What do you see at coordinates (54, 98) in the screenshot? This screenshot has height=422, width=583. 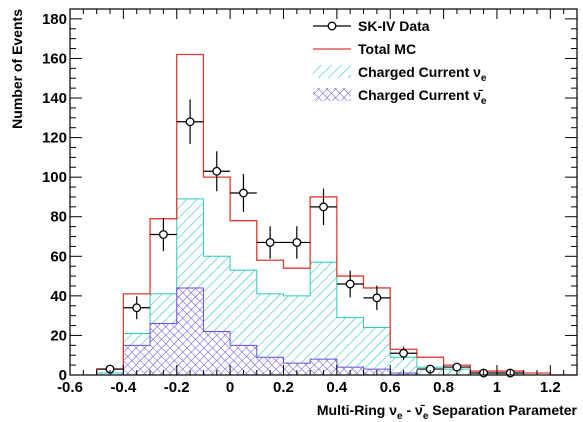 I see `y-tick-label: 140` at bounding box center [54, 98].